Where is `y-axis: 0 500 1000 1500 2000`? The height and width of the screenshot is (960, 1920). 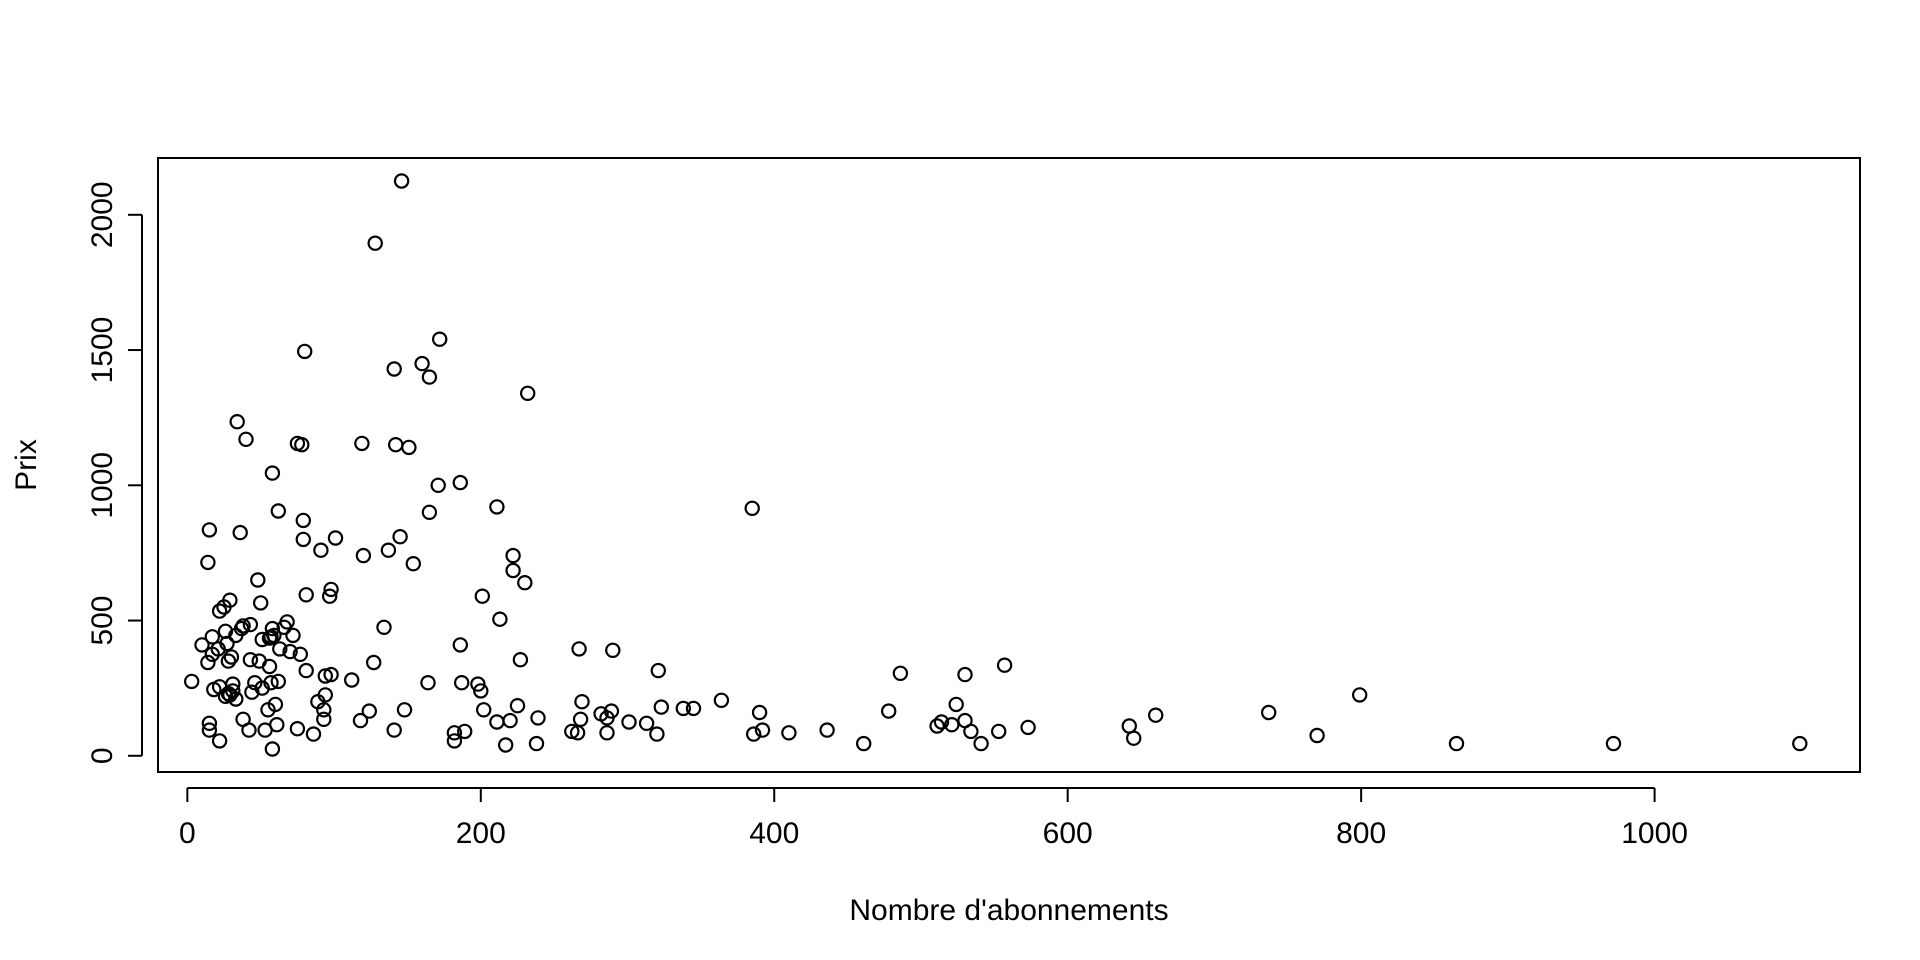 y-axis: 0 500 1000 1500 2000 is located at coordinates (114, 472).